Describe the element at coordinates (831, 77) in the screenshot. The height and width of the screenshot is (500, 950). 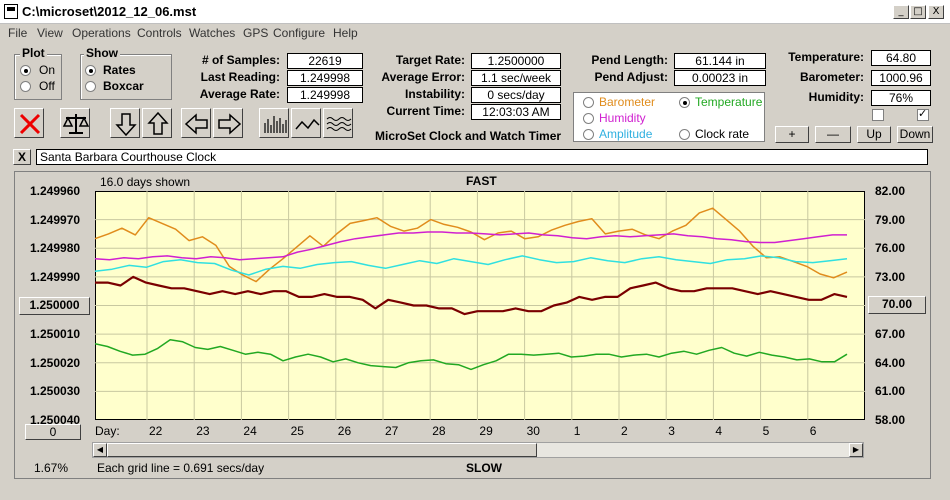
I see `barometer-label: Barometer:` at that location.